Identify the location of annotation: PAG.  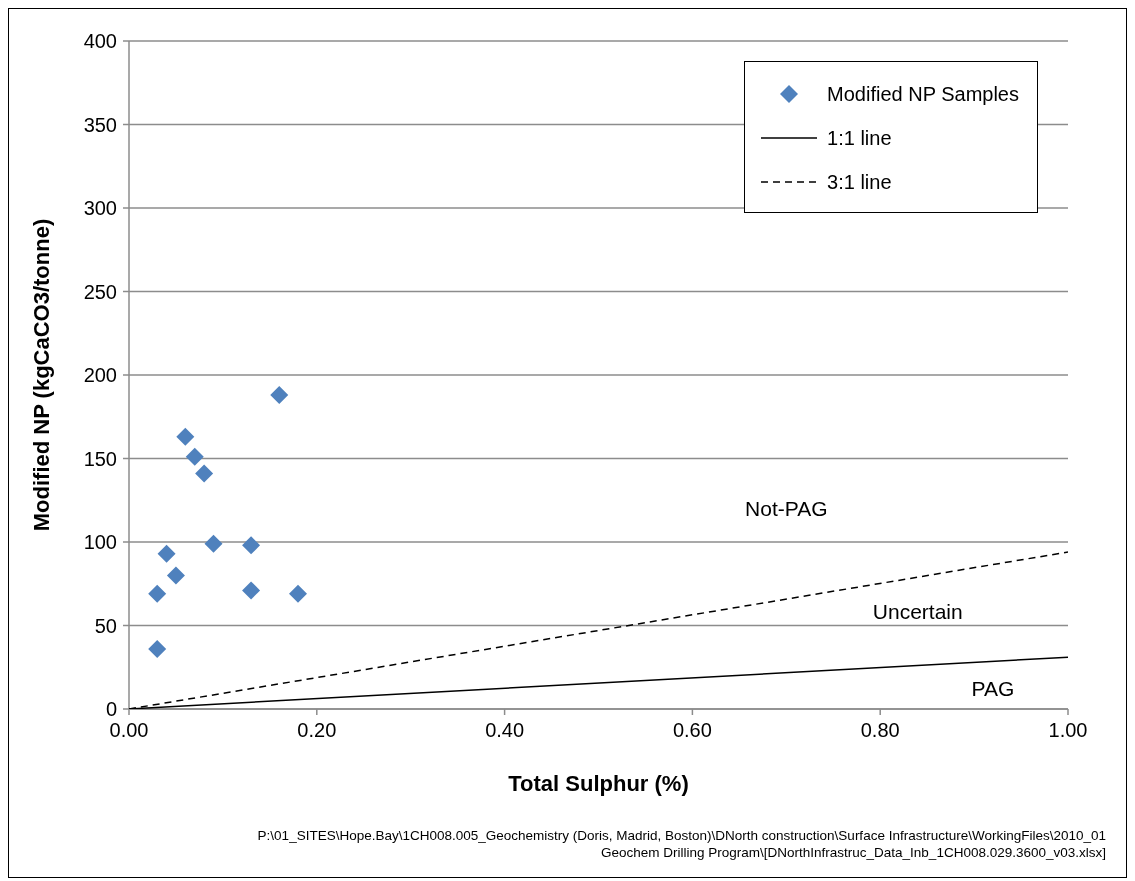
(993, 688).